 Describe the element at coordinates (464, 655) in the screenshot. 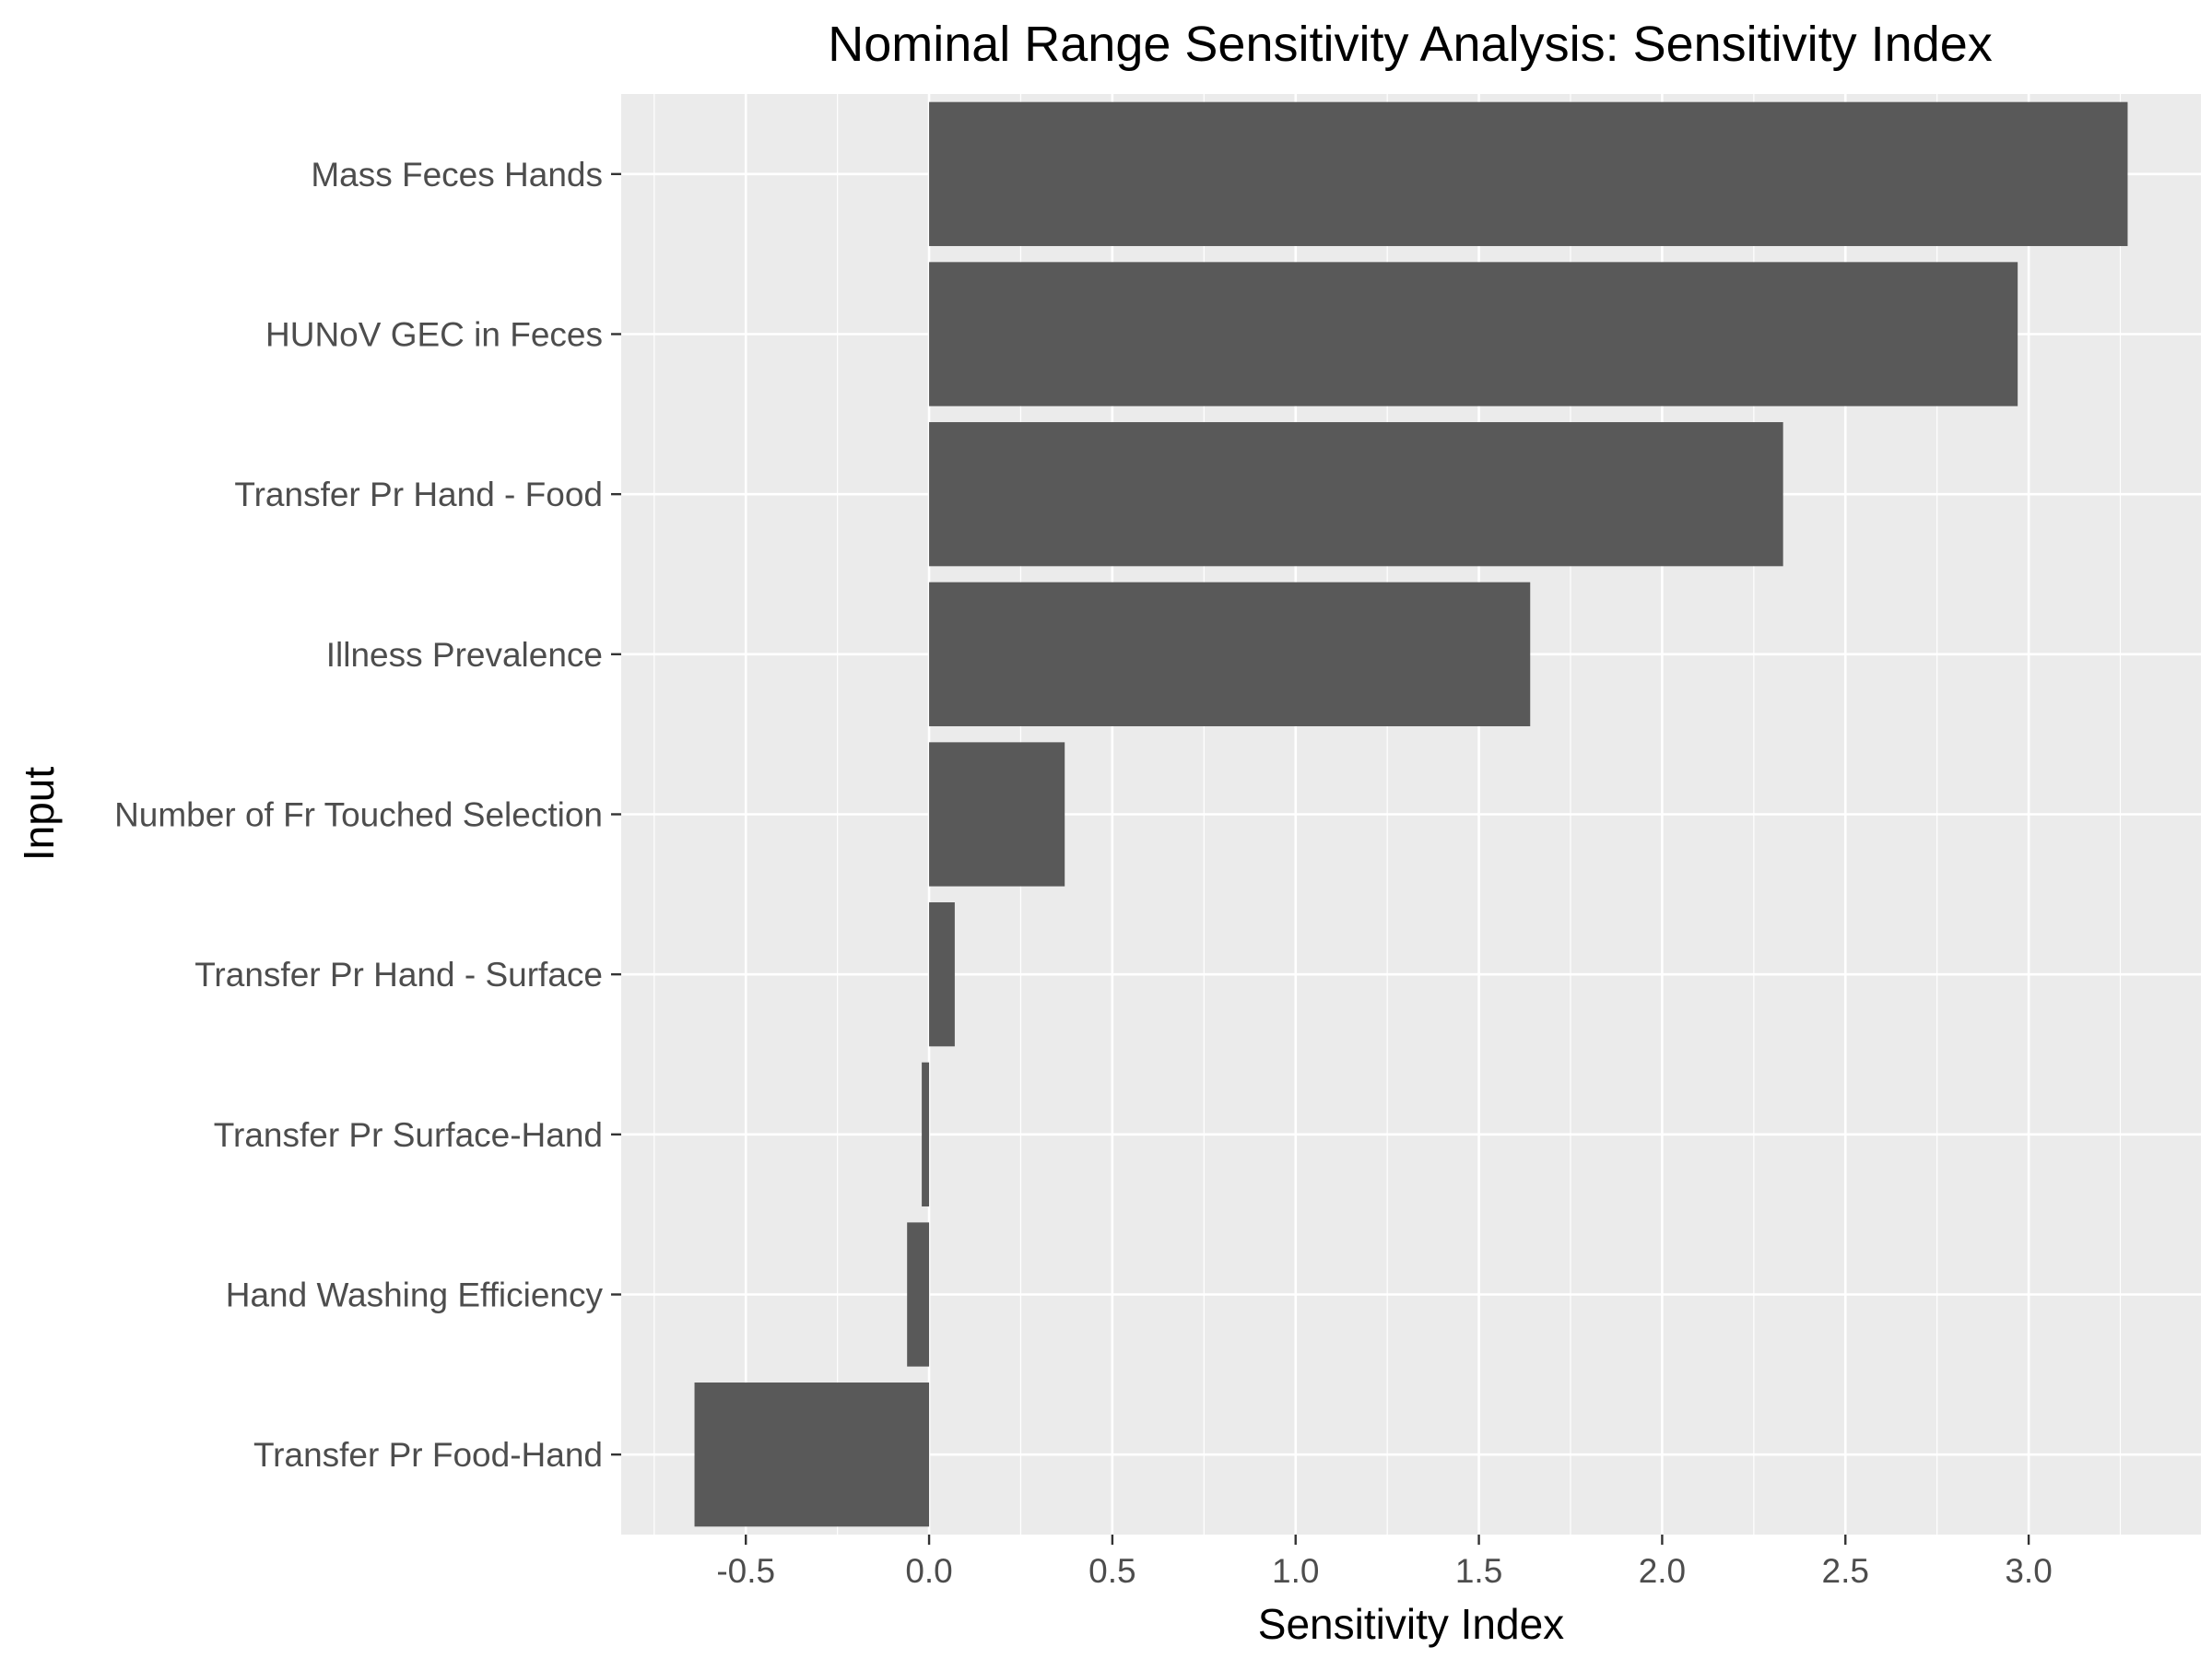

I see `y-tick-label-3: Illness Prevalence` at that location.